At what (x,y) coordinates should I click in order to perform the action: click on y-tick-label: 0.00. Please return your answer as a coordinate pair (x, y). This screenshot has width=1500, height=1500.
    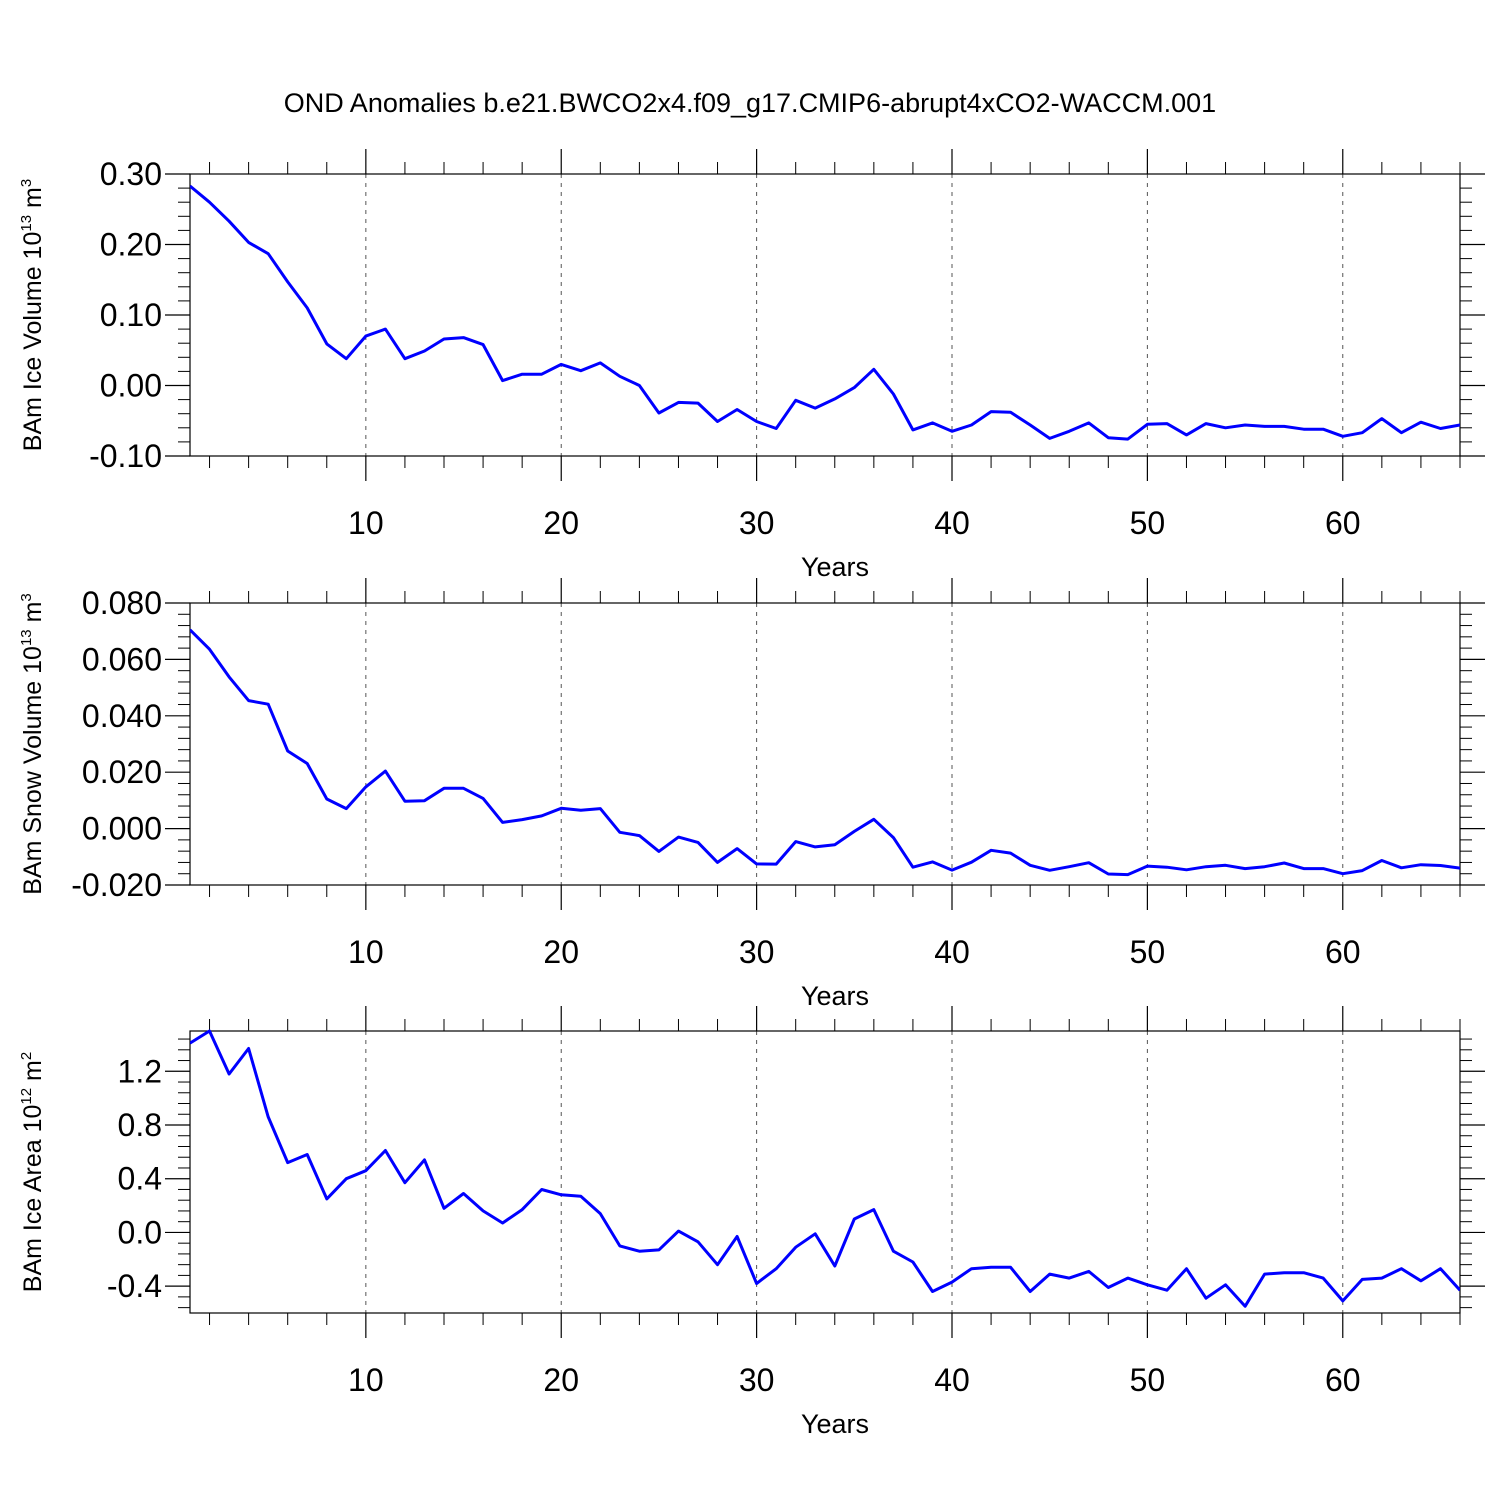
    Looking at the image, I should click on (131, 386).